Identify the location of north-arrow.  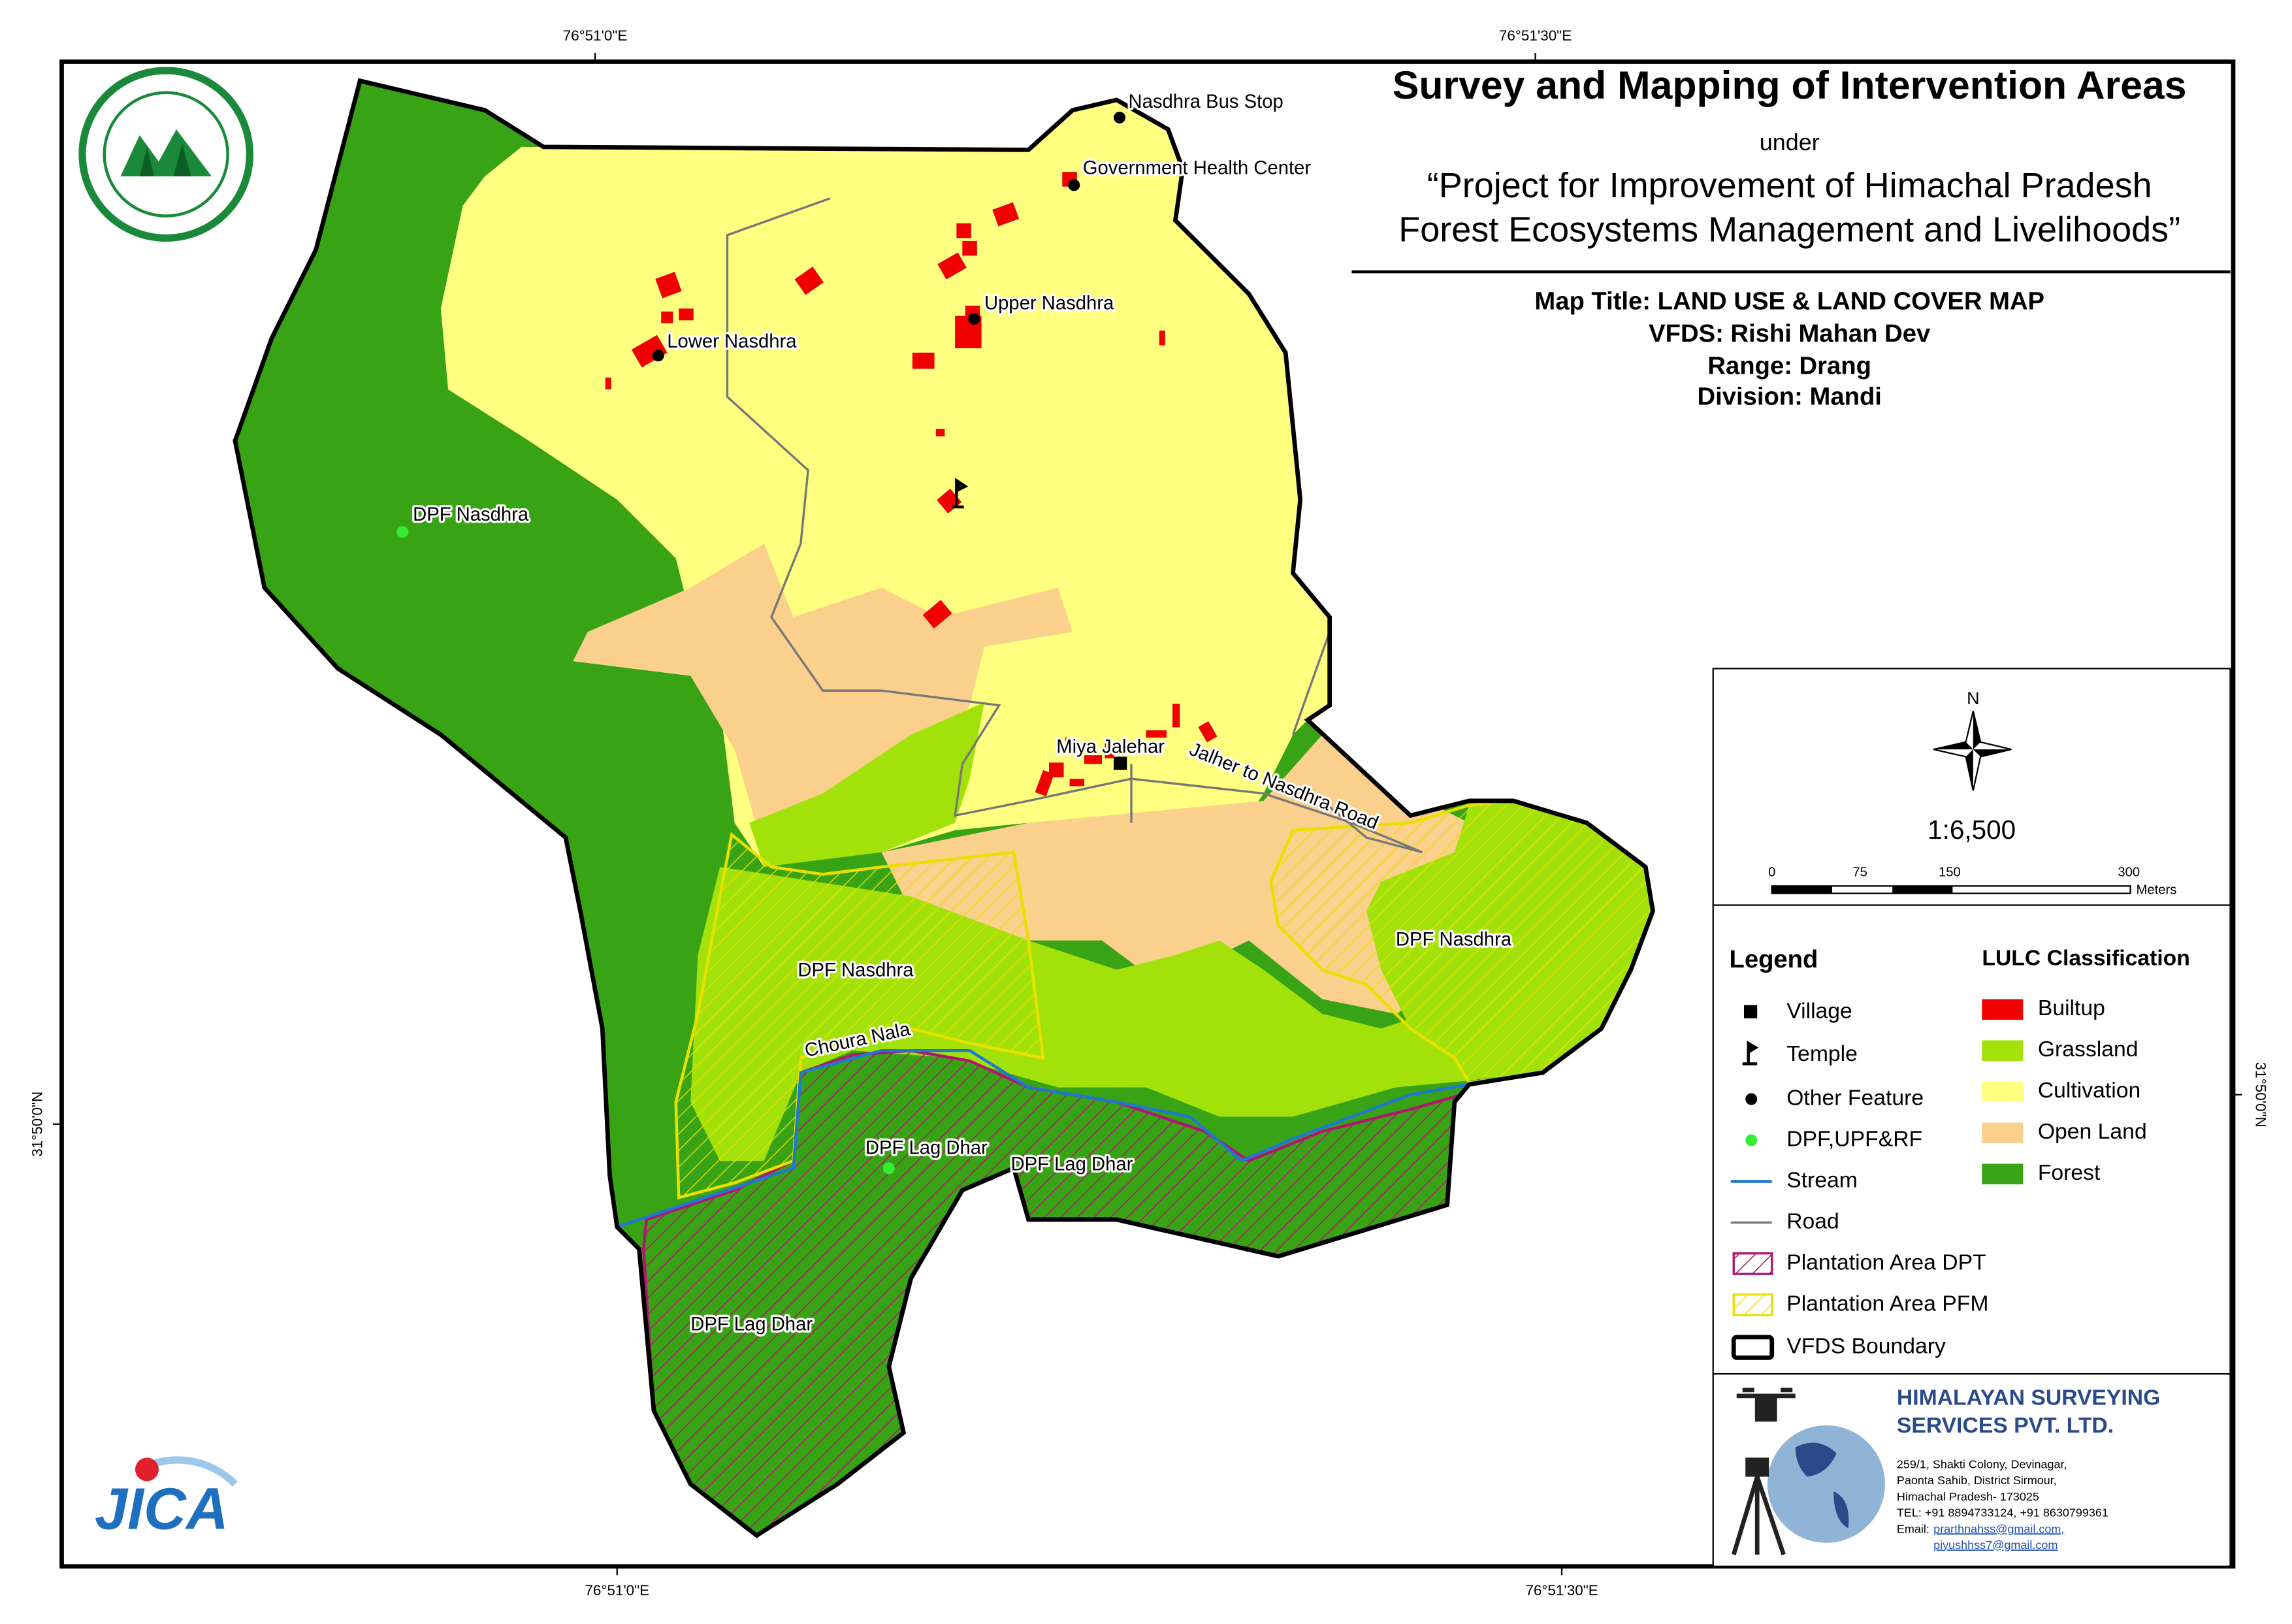
(1972, 751).